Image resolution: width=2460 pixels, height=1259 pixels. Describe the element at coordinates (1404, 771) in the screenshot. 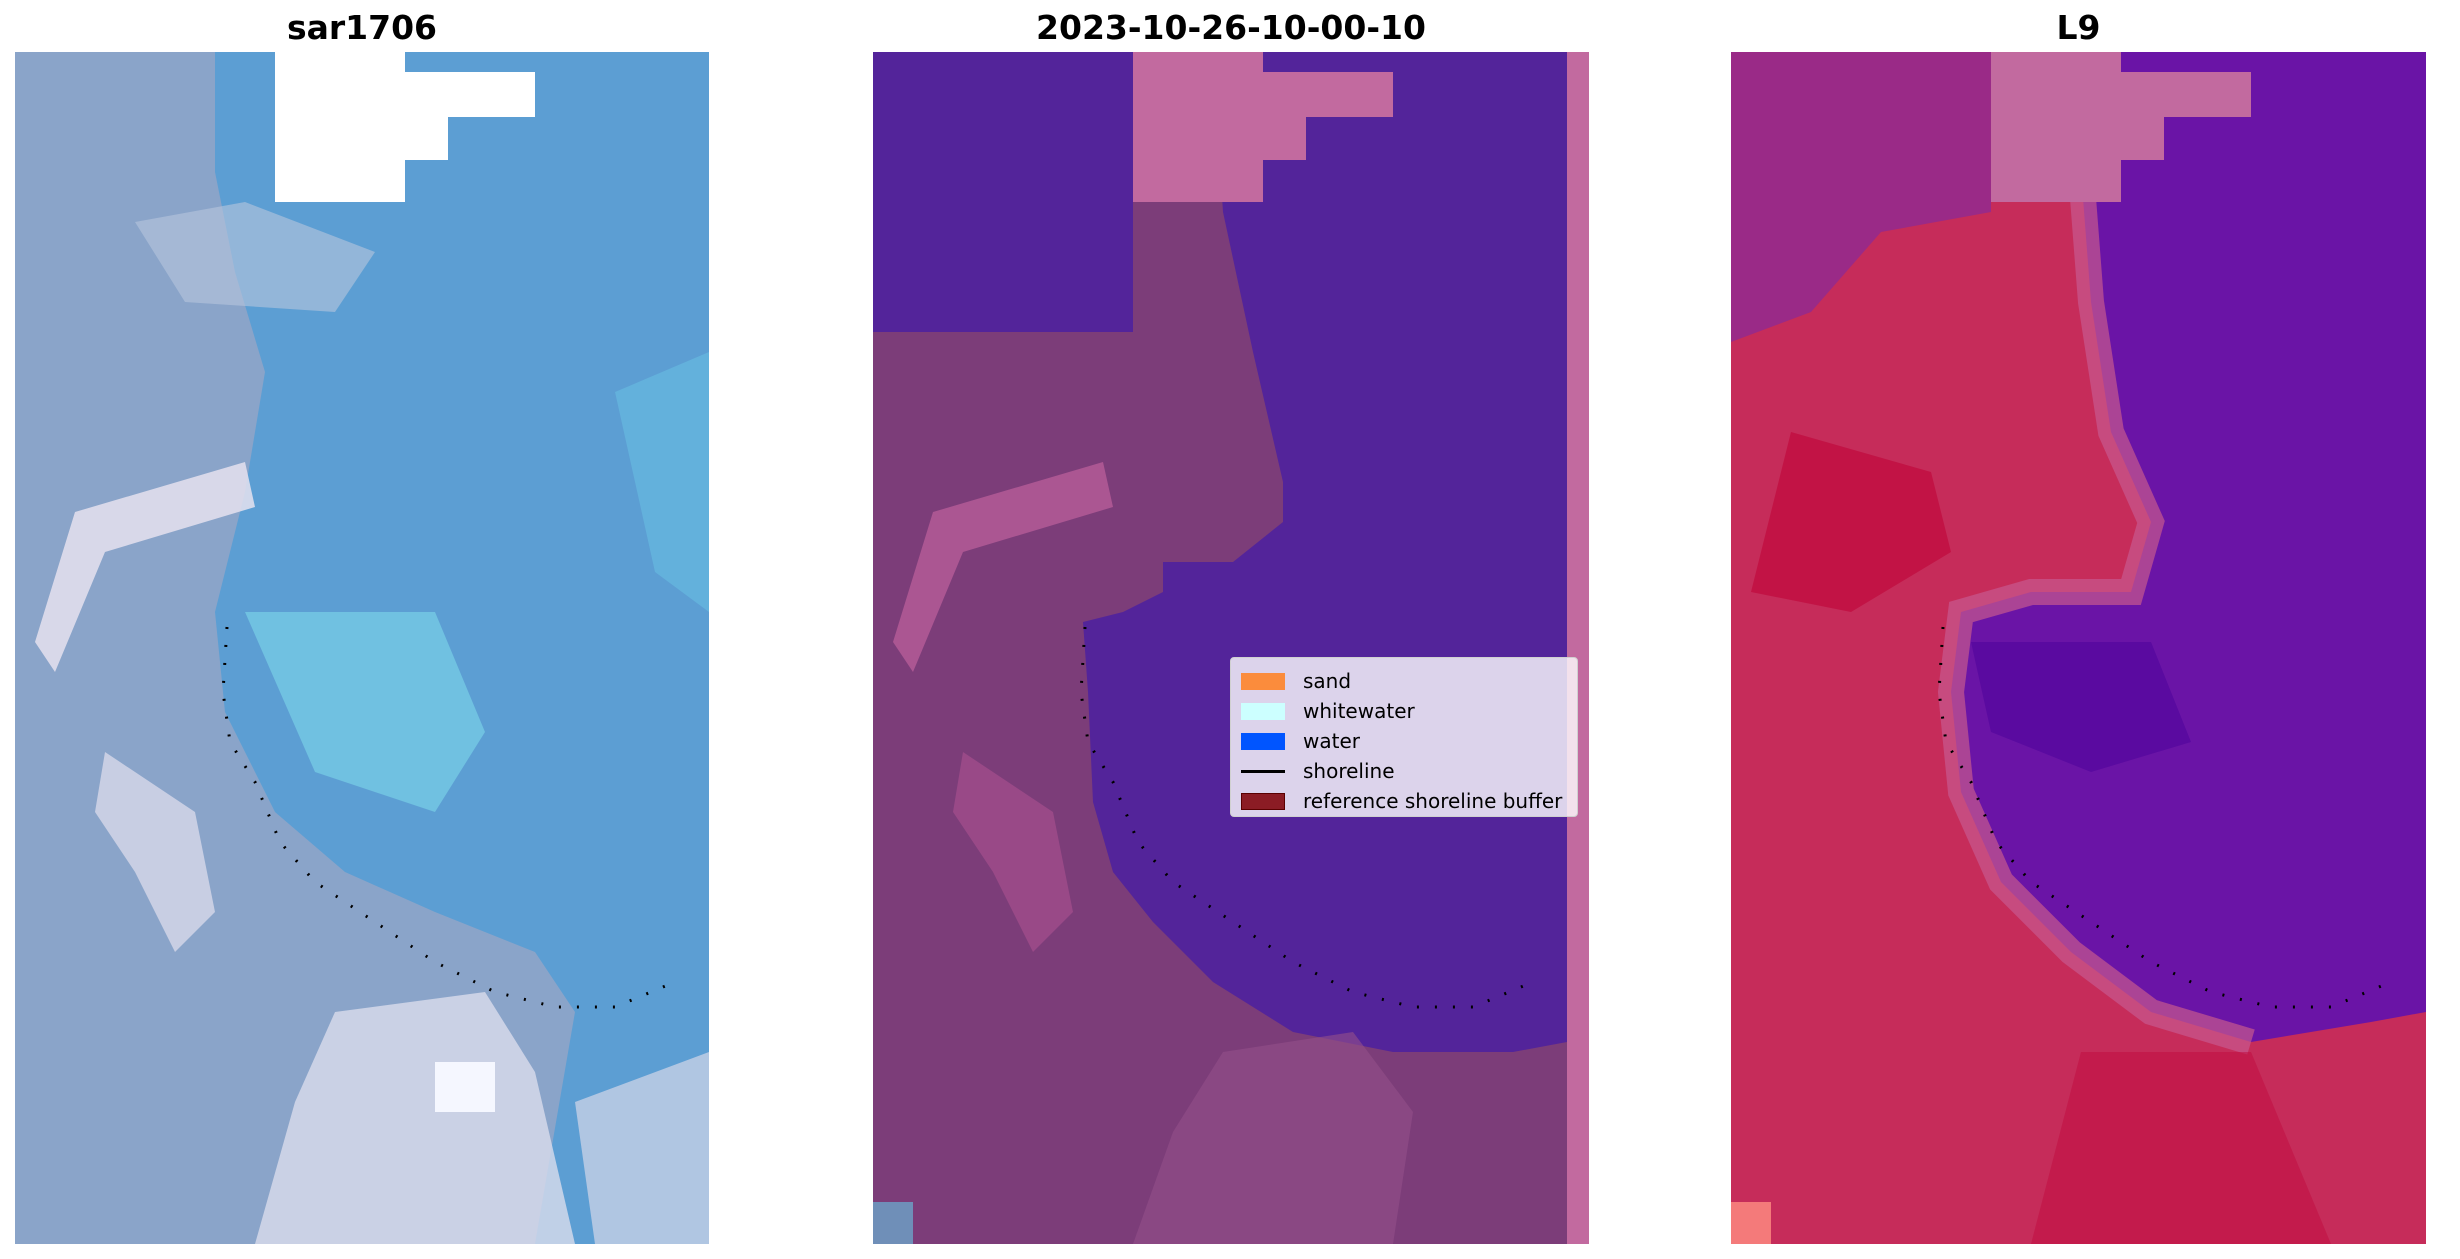

I see `legend-item-shoreline: shoreline` at that location.